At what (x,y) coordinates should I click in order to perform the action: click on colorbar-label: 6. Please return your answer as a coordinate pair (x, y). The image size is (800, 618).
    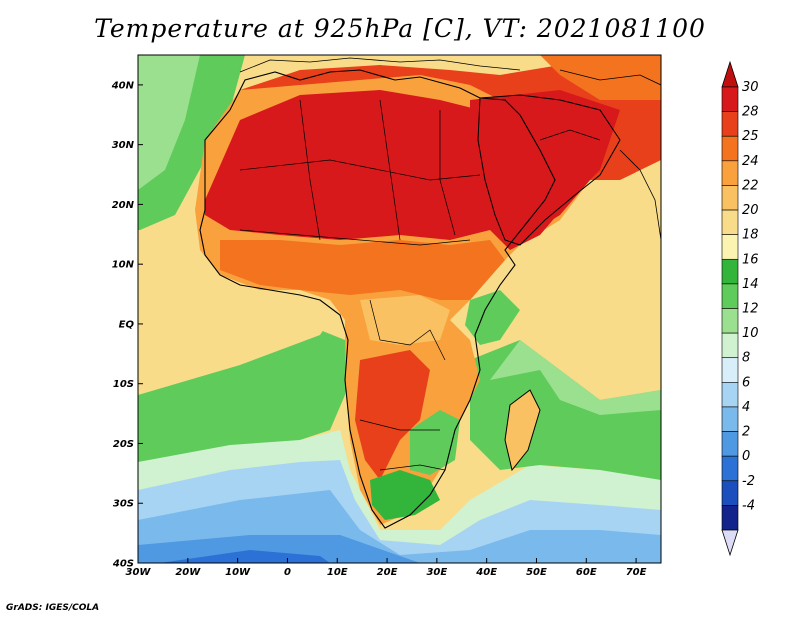
    Looking at the image, I should click on (746, 382).